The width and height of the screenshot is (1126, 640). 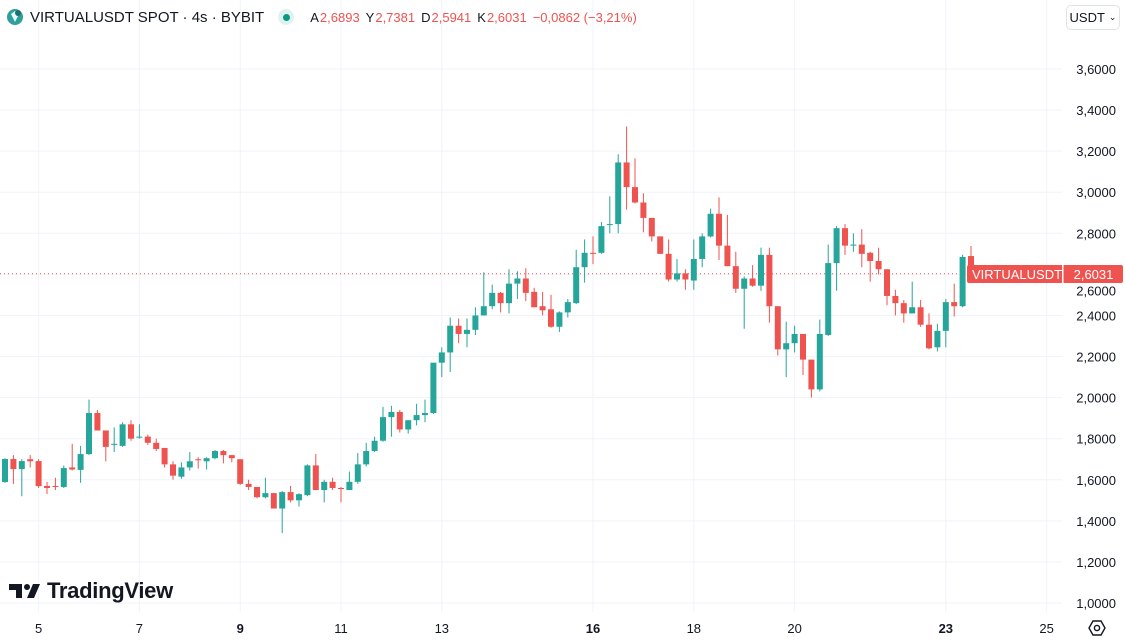 What do you see at coordinates (694, 628) in the screenshot?
I see `x-tick-label: 18` at bounding box center [694, 628].